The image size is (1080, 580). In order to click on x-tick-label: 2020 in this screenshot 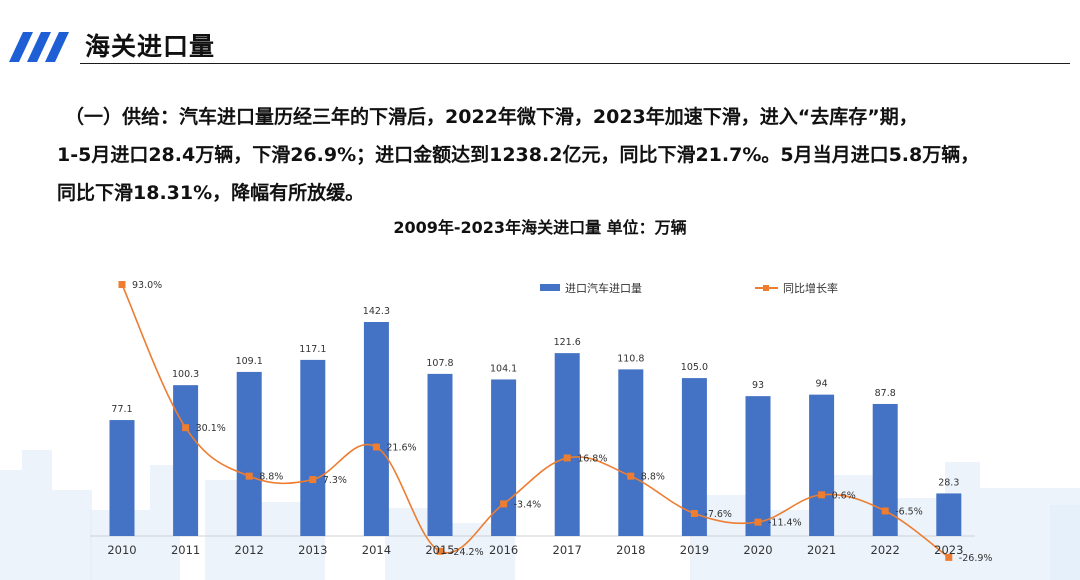, I will do `click(757, 550)`.